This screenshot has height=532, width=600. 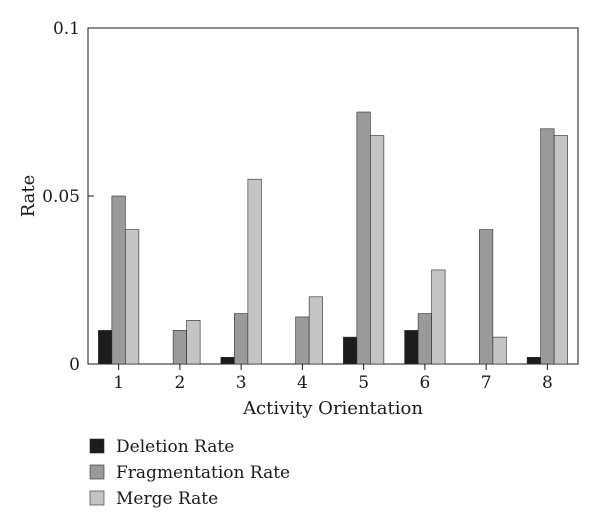 I want to click on x-tick-label: 3, so click(x=241, y=383).